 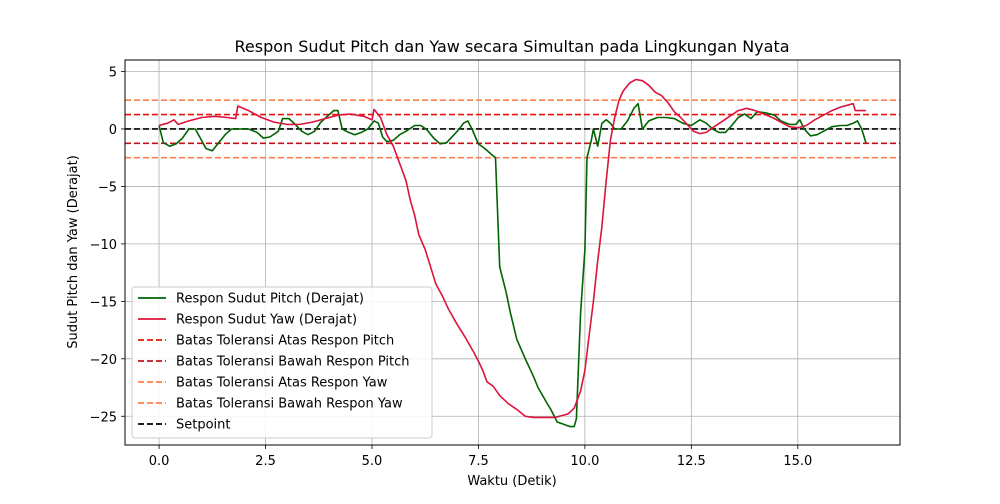 I want to click on y-axis-ticks: 5 0 −5 −10 −15 −20 −25, so click(x=107, y=245).